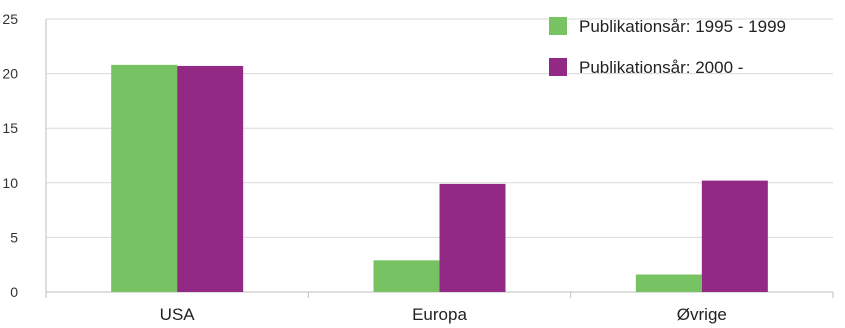  What do you see at coordinates (10, 19) in the screenshot?
I see `y-tick-label: 25` at bounding box center [10, 19].